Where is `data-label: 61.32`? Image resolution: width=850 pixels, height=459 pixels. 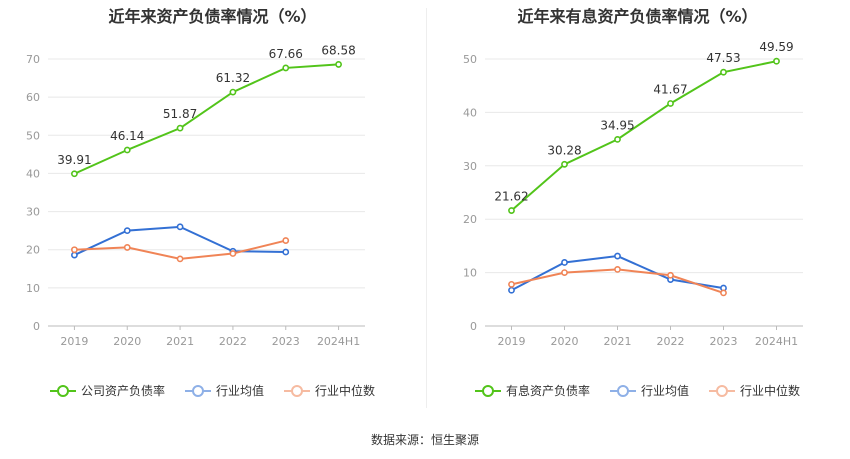
data-label: 61.32 is located at coordinates (233, 78).